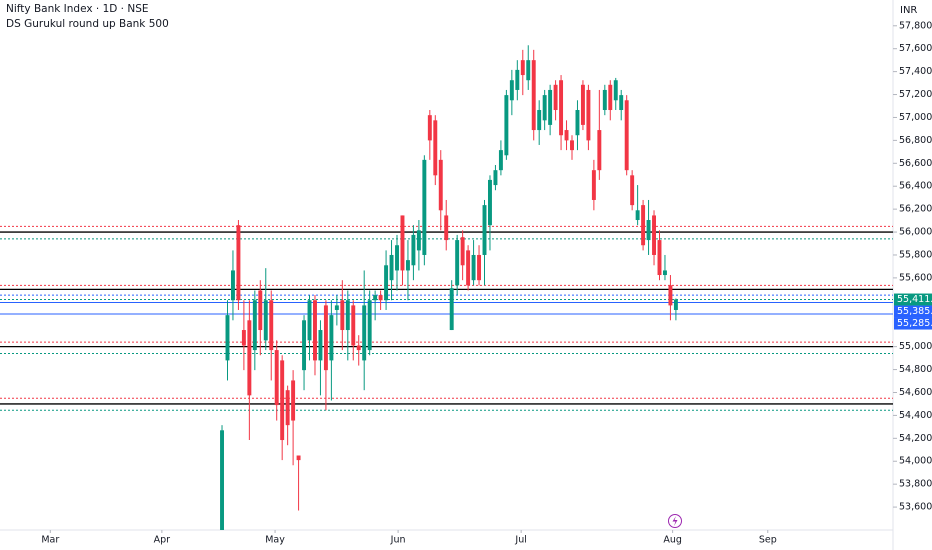 The image size is (932, 550). Describe the element at coordinates (915, 94) in the screenshot. I see `y-tick-label: 57,200.00` at that location.